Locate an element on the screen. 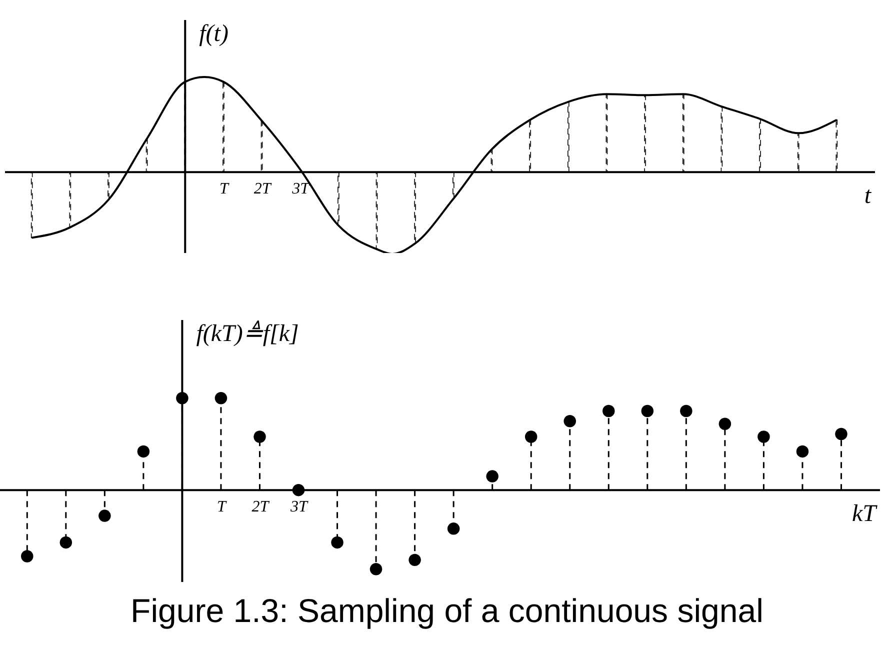 The height and width of the screenshot is (646, 894). x-axis-title: t is located at coordinates (868, 196).